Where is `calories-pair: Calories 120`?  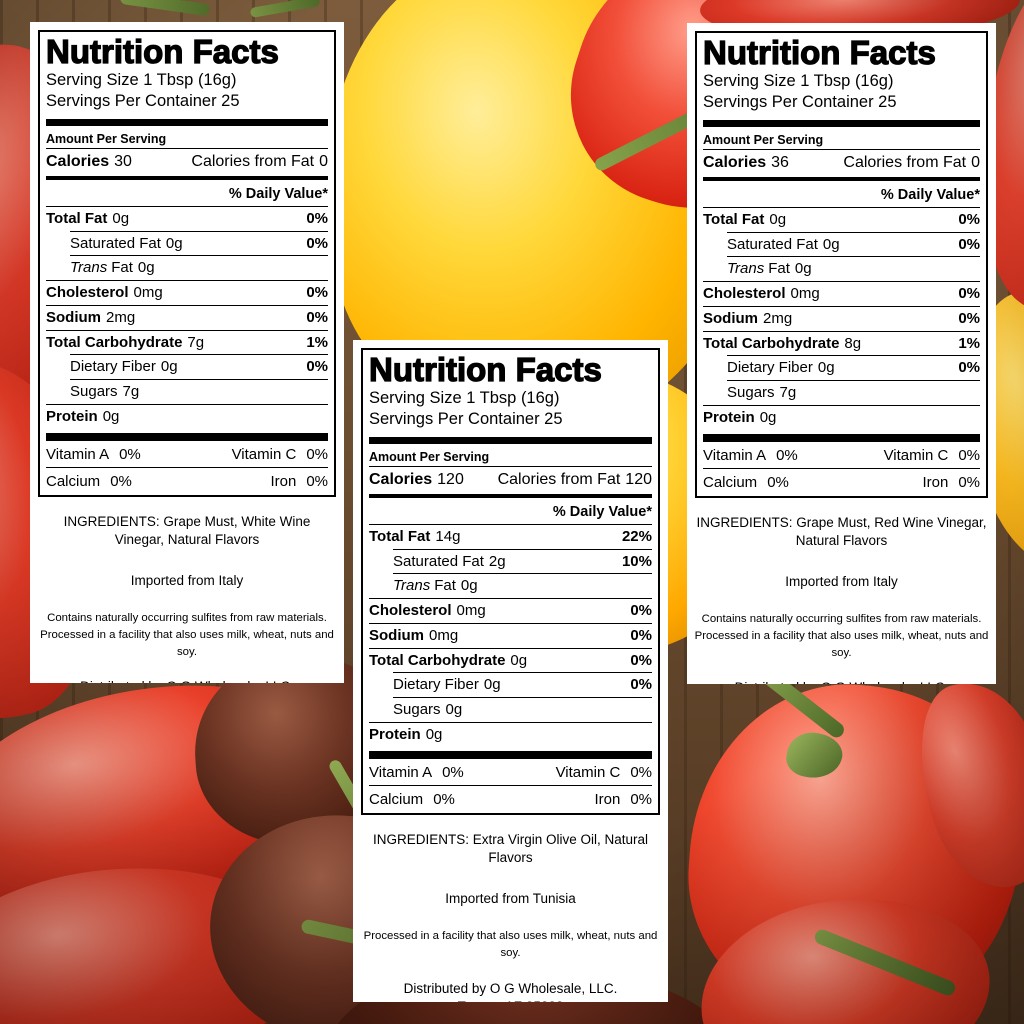
calories-pair: Calories 120 is located at coordinates (416, 480).